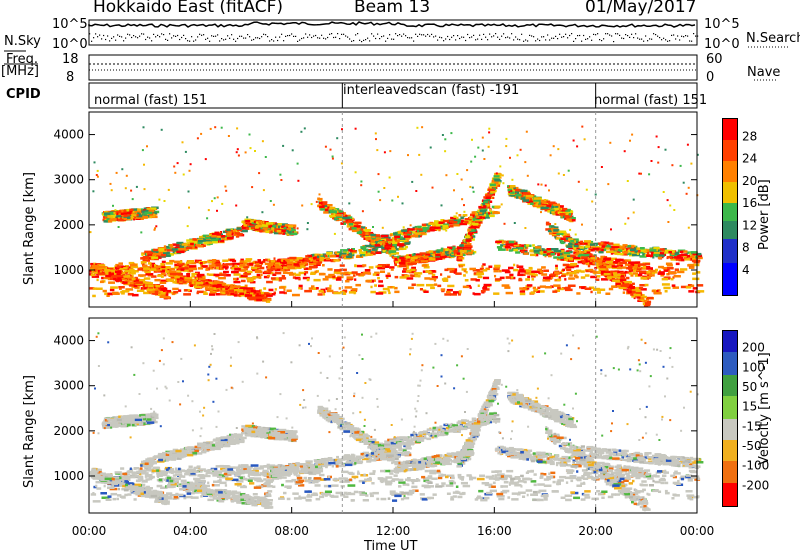 The image size is (800, 554). I want to click on beam-label: Beam 13, so click(392, 8).